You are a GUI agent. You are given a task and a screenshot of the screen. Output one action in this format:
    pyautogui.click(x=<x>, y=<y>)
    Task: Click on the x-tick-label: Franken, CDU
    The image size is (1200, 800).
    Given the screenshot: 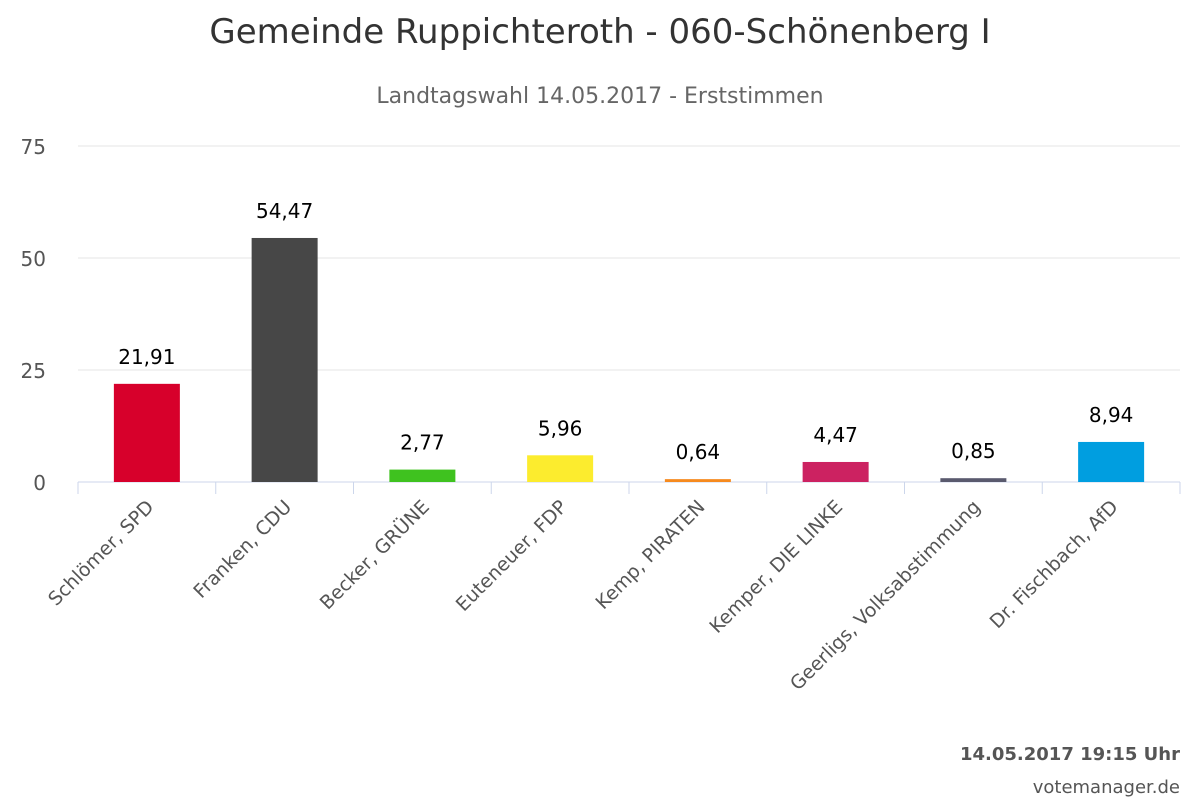 What is the action you would take?
    pyautogui.click(x=242, y=549)
    